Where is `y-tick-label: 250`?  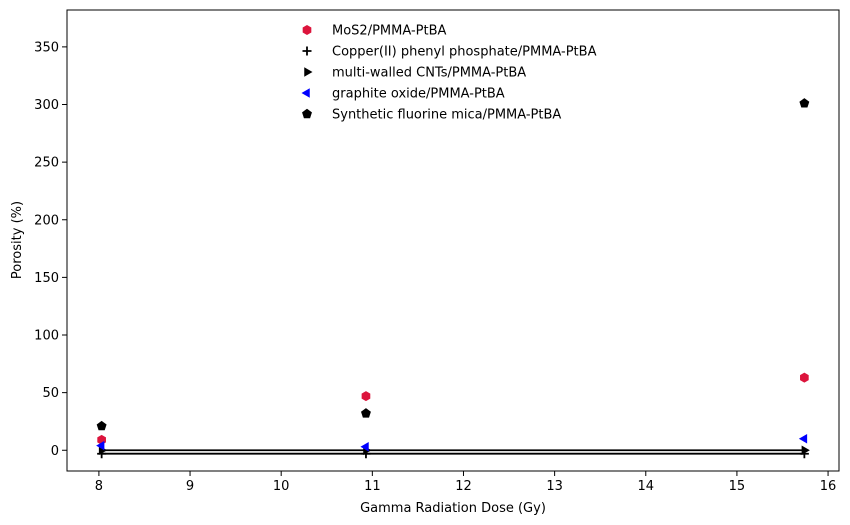 y-tick-label: 250 is located at coordinates (46, 163).